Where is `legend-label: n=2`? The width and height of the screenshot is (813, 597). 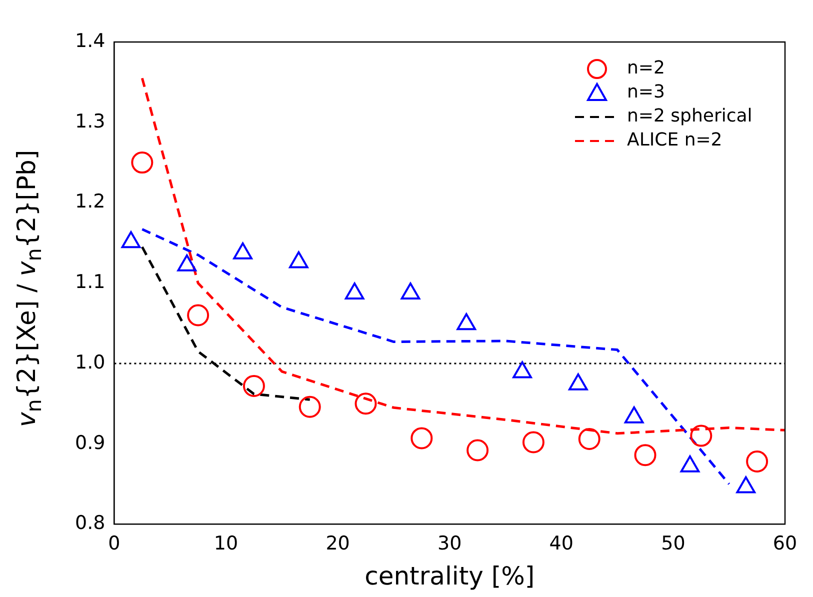
legend-label: n=2 is located at coordinates (646, 68).